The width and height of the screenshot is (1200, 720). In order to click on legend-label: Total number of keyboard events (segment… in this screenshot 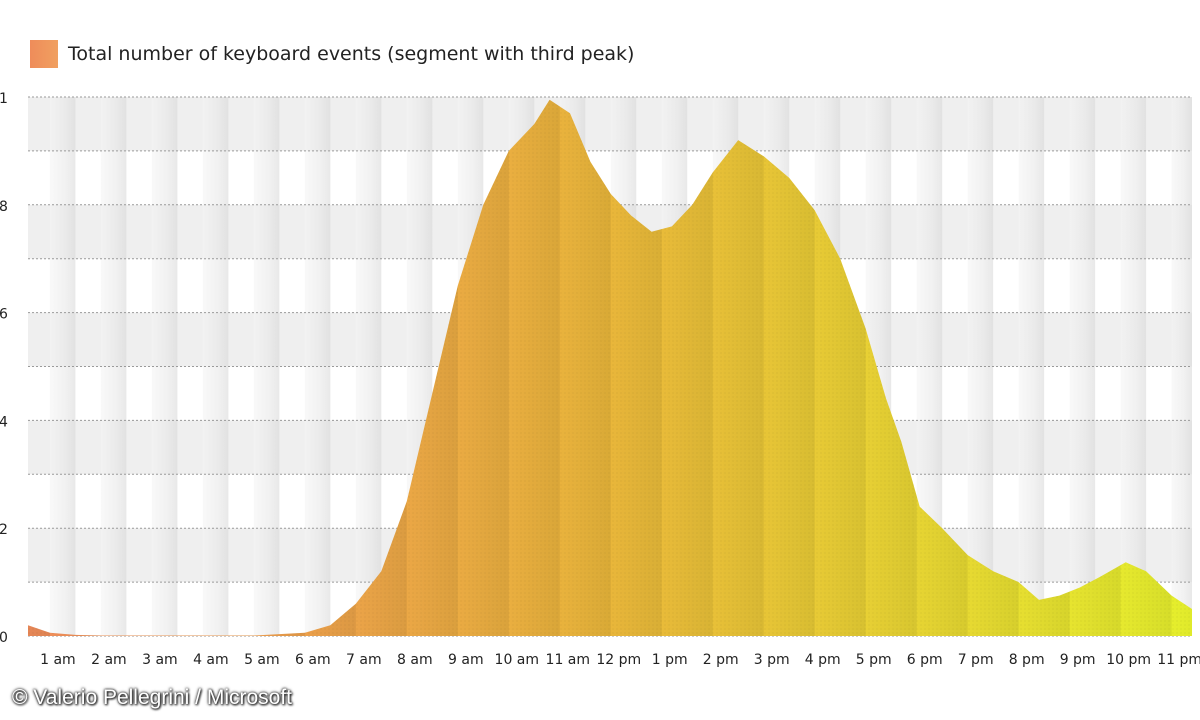, I will do `click(351, 54)`.